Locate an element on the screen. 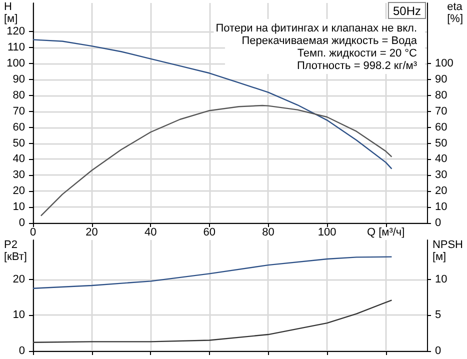 Image resolution: width=467 pixels, height=359 pixels. x-tick-label: 0 is located at coordinates (33, 232).